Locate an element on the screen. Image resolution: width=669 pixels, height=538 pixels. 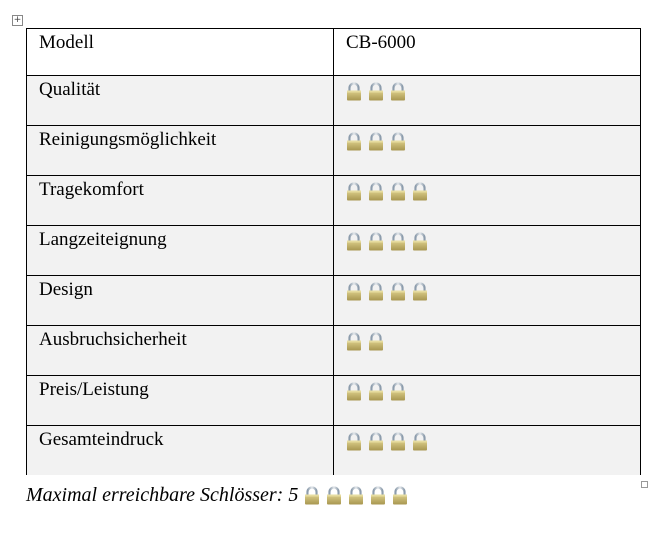
criterion-label: Ausbruchsicherheit is located at coordinates (180, 350).